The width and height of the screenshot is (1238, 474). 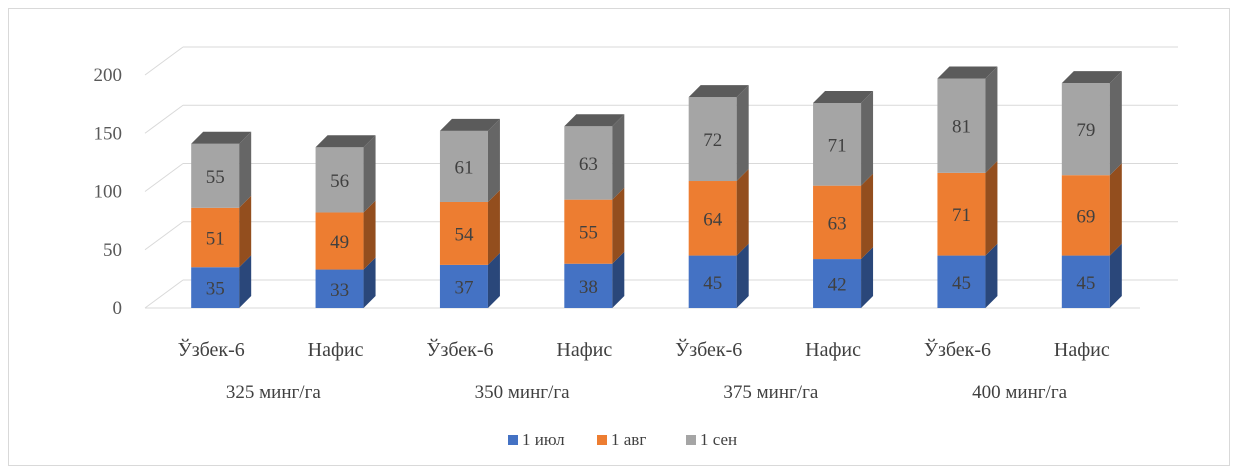 I want to click on data-label: 33, so click(x=339, y=290).